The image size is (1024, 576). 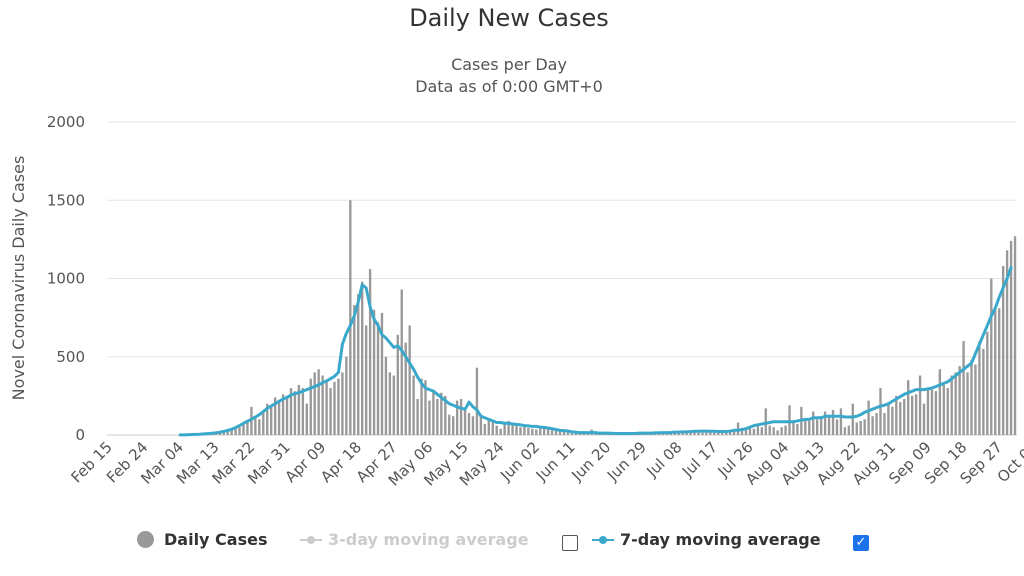 I want to click on legend-item-3-day-average: 3-day moving average, so click(x=414, y=539).